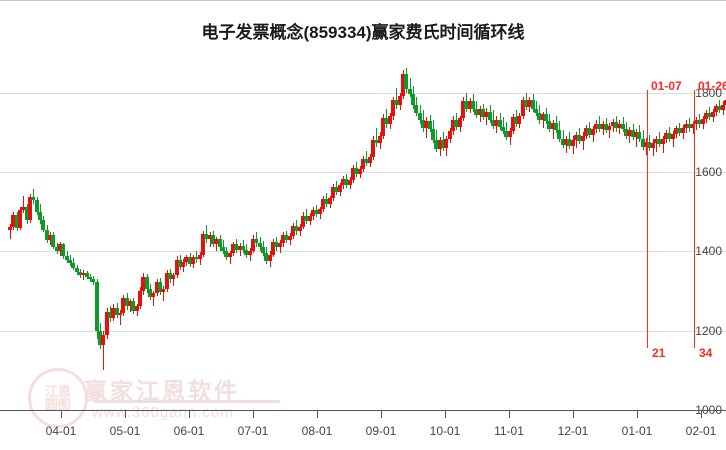 The width and height of the screenshot is (726, 450). I want to click on y-axis-label-1200: 1200, so click(708, 331).